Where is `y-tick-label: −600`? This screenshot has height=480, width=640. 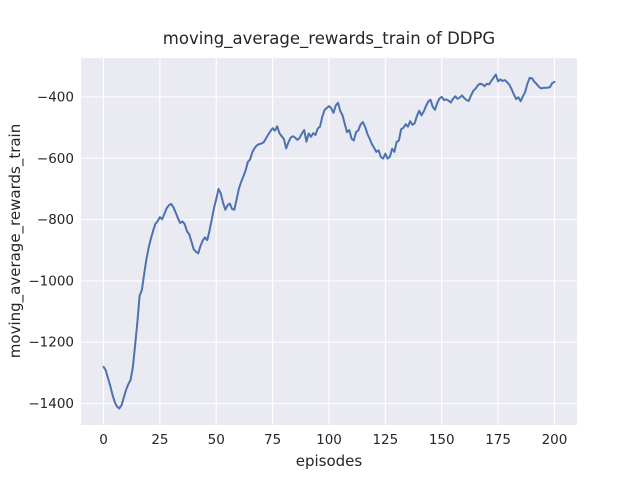
y-tick-label: −600 is located at coordinates (55, 159).